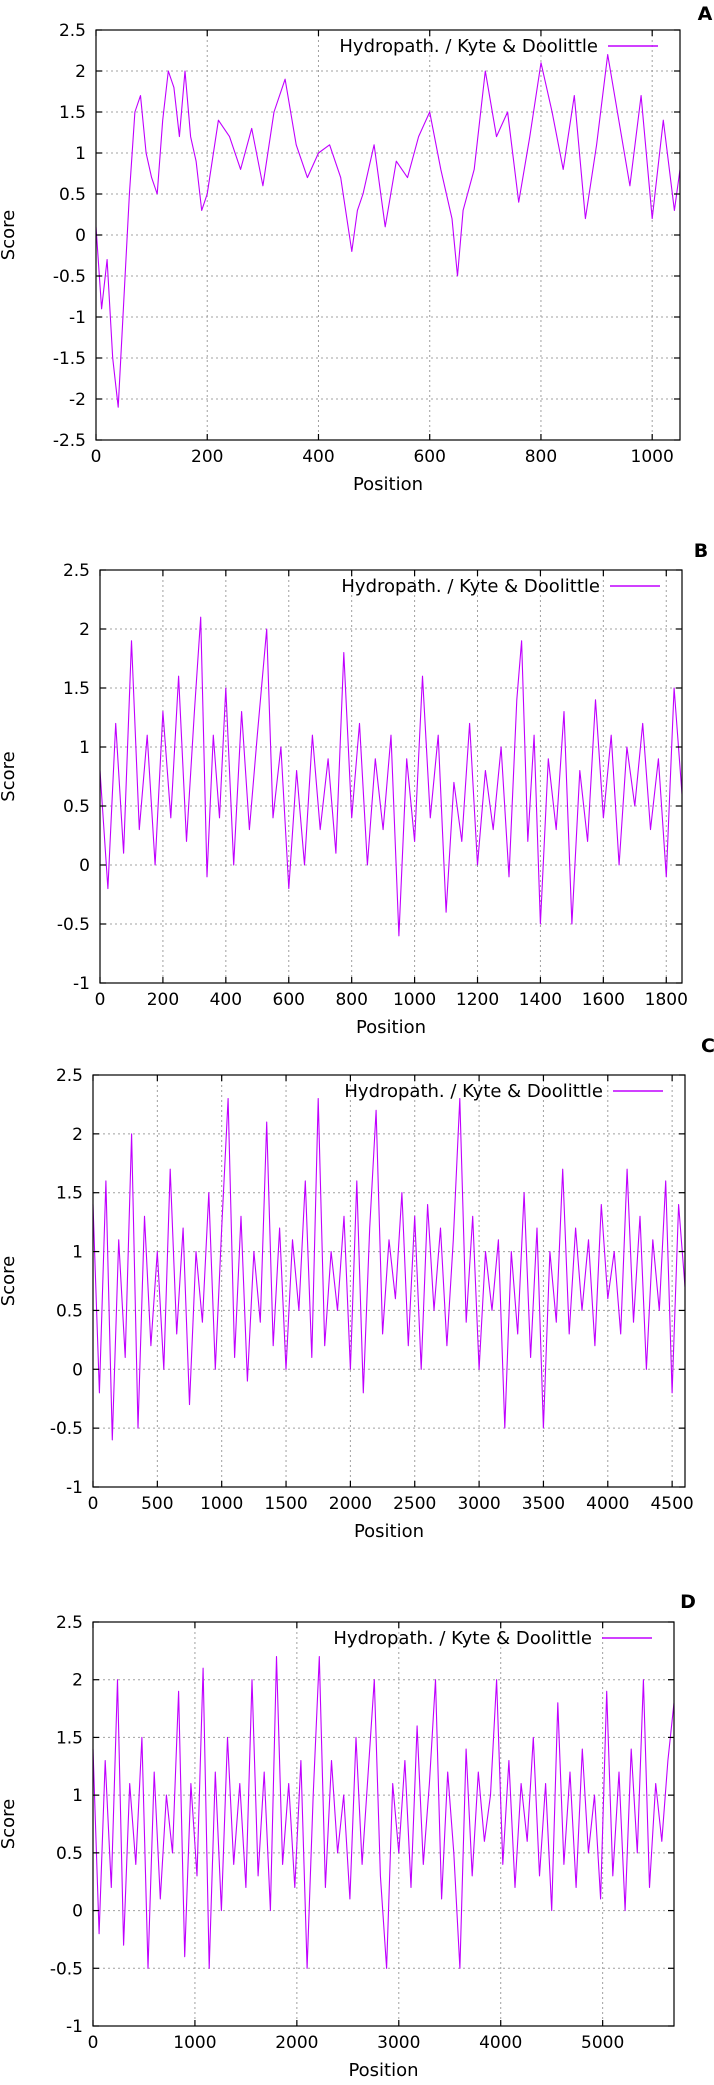 This screenshot has width=714, height=2085. What do you see at coordinates (540, 1000) in the screenshot?
I see `x-tick-label: 1400` at bounding box center [540, 1000].